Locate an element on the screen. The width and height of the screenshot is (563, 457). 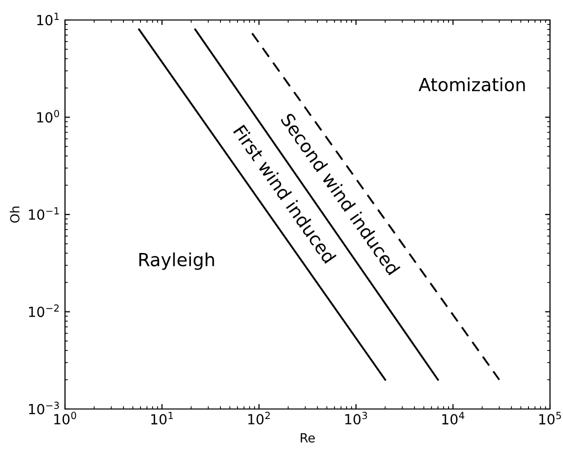
annotation: Atomization is located at coordinates (471, 84).